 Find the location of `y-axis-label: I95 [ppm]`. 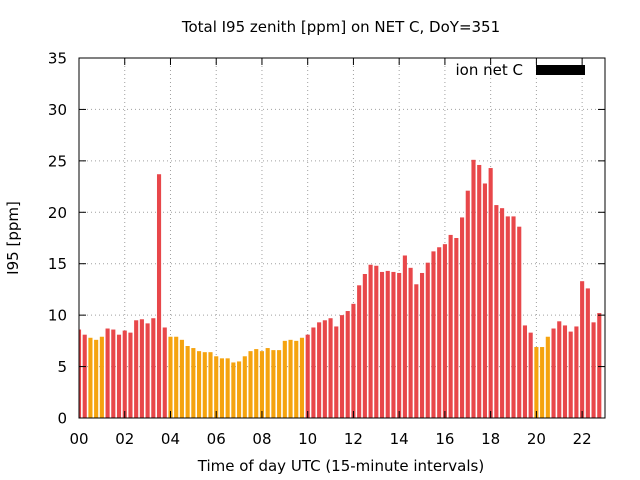

y-axis-label: I95 [ppm] is located at coordinates (13, 238).